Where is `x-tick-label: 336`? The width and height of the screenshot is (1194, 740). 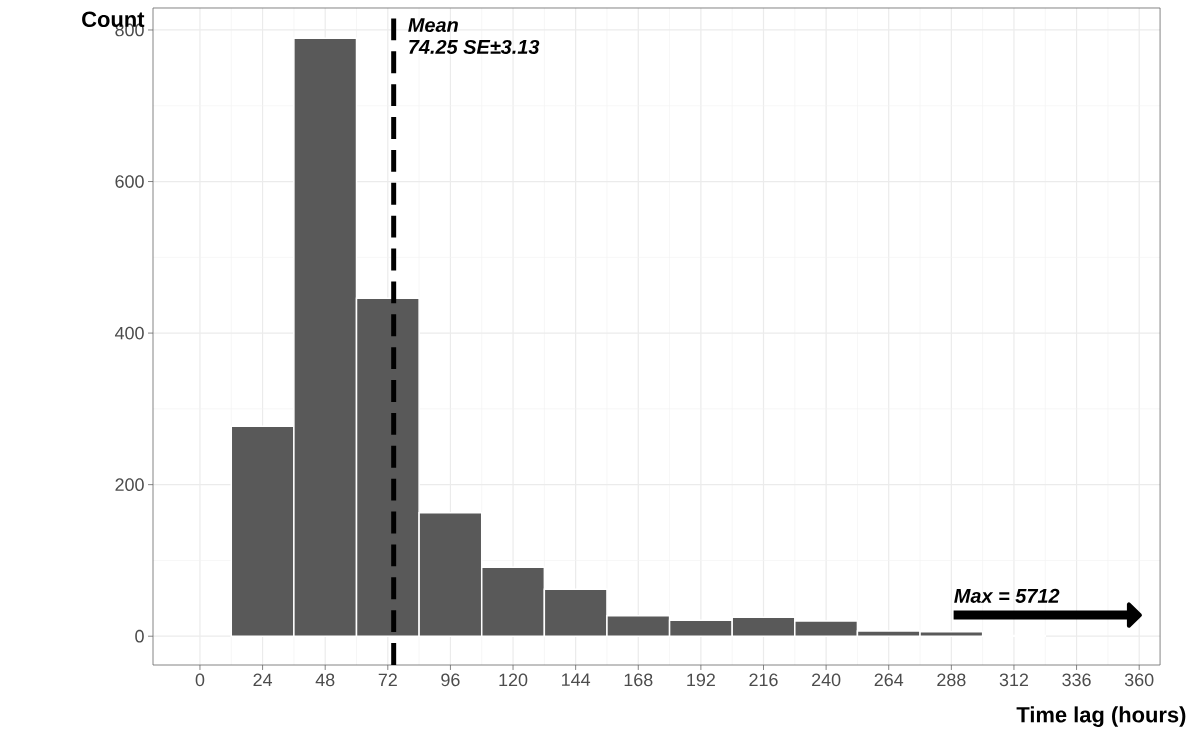
x-tick-label: 336 is located at coordinates (1076, 680).